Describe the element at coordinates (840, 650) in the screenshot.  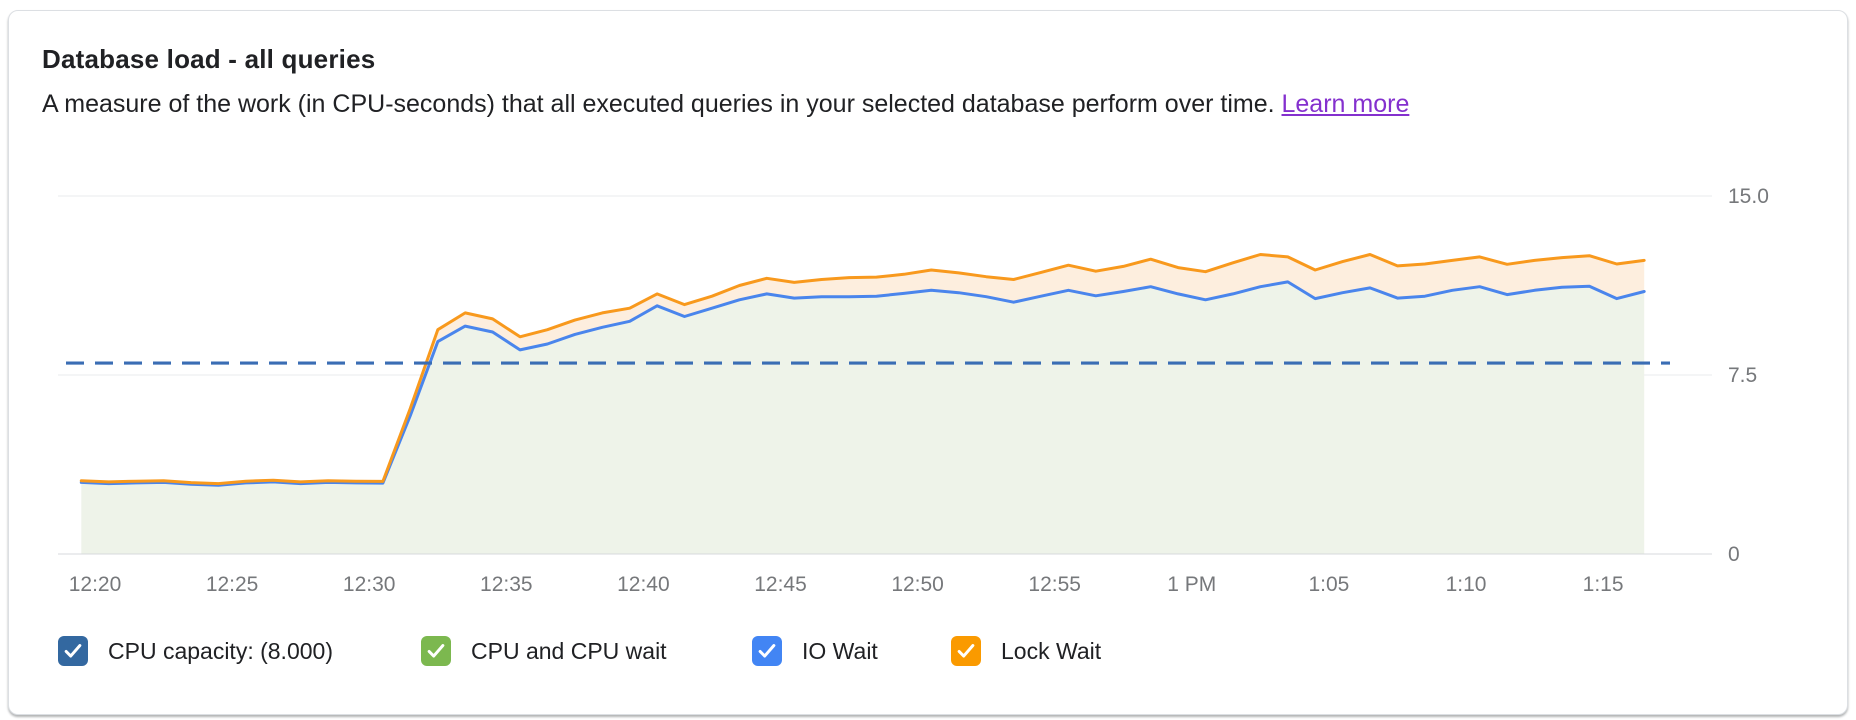
I see `legend-label: IO Wait` at that location.